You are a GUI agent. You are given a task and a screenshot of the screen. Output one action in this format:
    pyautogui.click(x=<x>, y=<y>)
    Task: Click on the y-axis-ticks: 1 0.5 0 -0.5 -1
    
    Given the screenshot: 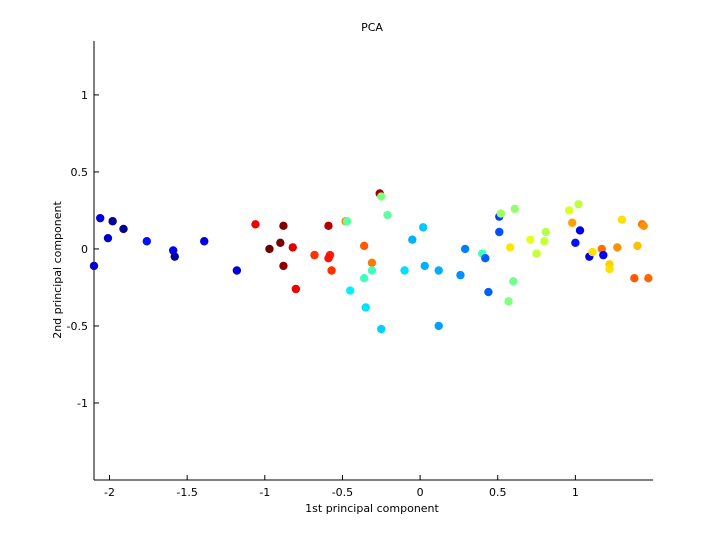 What is the action you would take?
    pyautogui.click(x=83, y=249)
    